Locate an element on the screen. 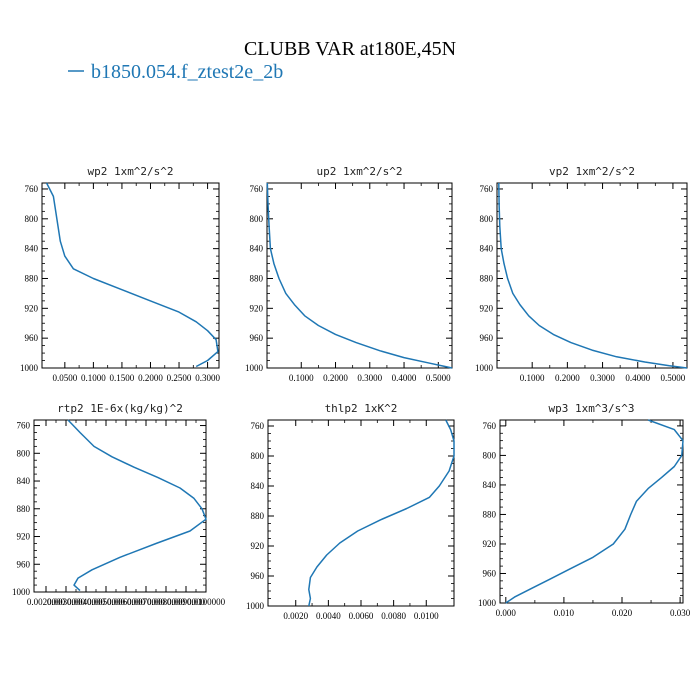 The image size is (700, 700). legend: b1850.054.f_ztest2e_2b is located at coordinates (175, 72).